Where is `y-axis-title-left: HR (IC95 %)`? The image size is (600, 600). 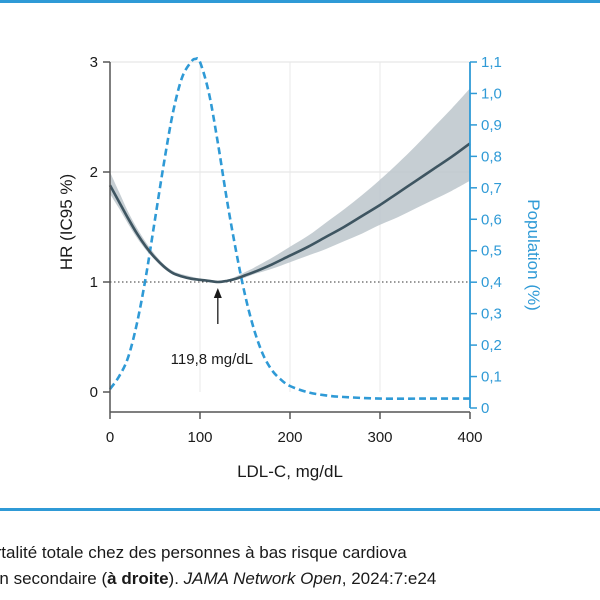
y-axis-title-left: HR (IC95 %) is located at coordinates (66, 222).